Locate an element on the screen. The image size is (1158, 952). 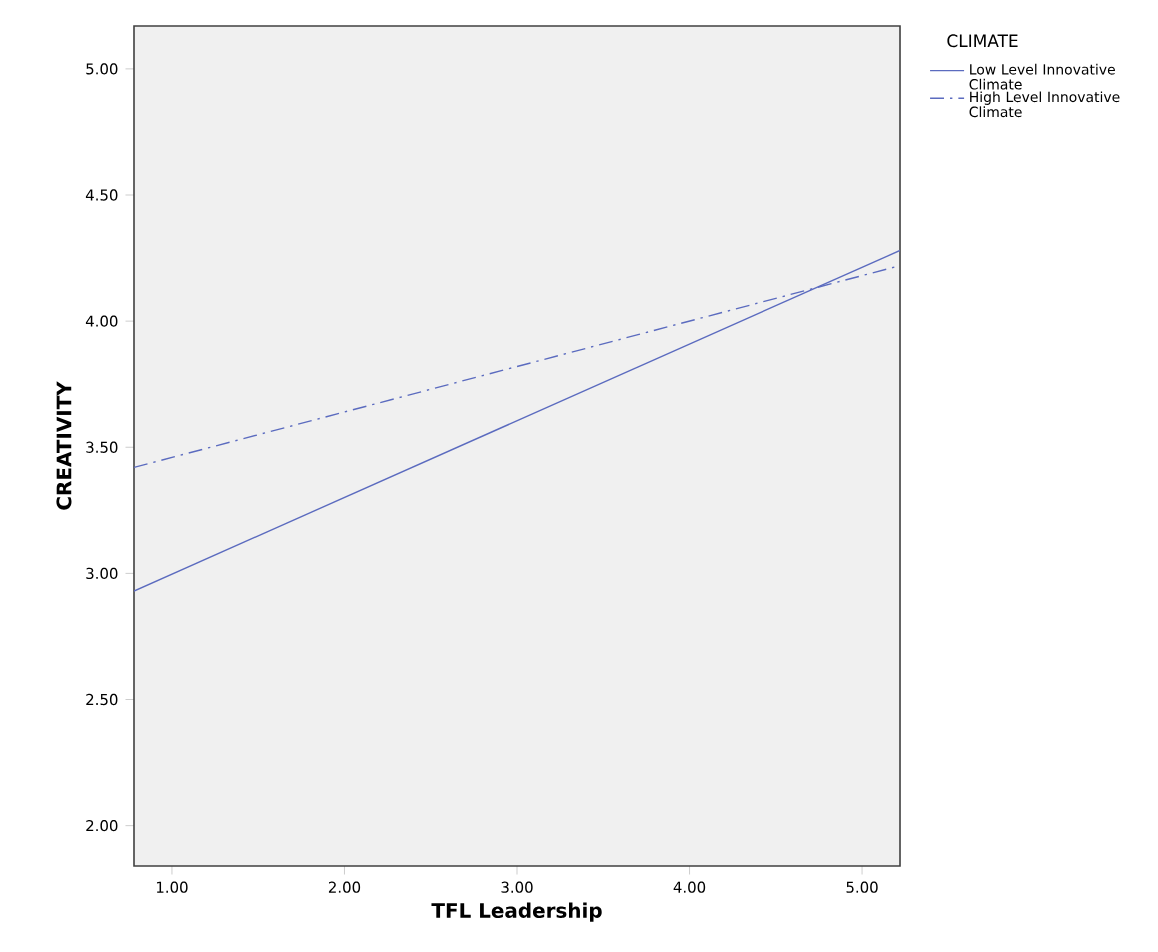
legend-title: CLIMATE is located at coordinates (982, 41).